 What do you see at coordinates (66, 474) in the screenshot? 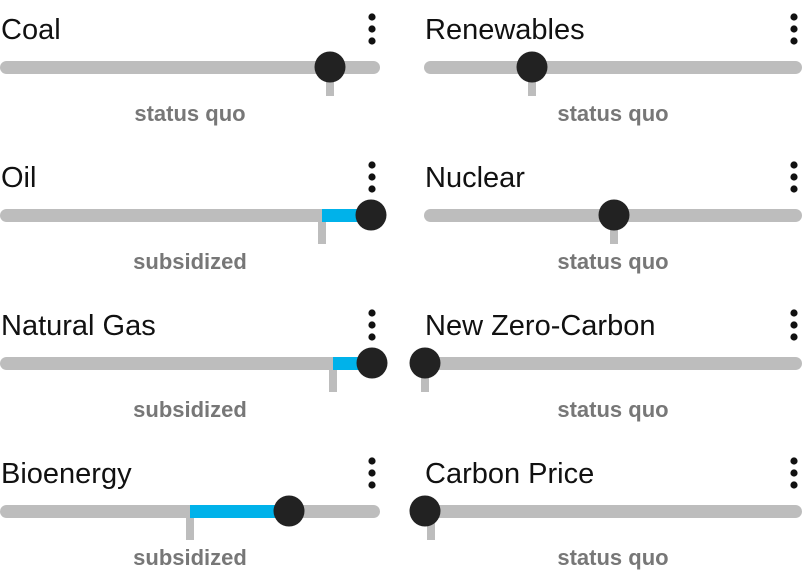
I see `slider-label: Bioenergy` at bounding box center [66, 474].